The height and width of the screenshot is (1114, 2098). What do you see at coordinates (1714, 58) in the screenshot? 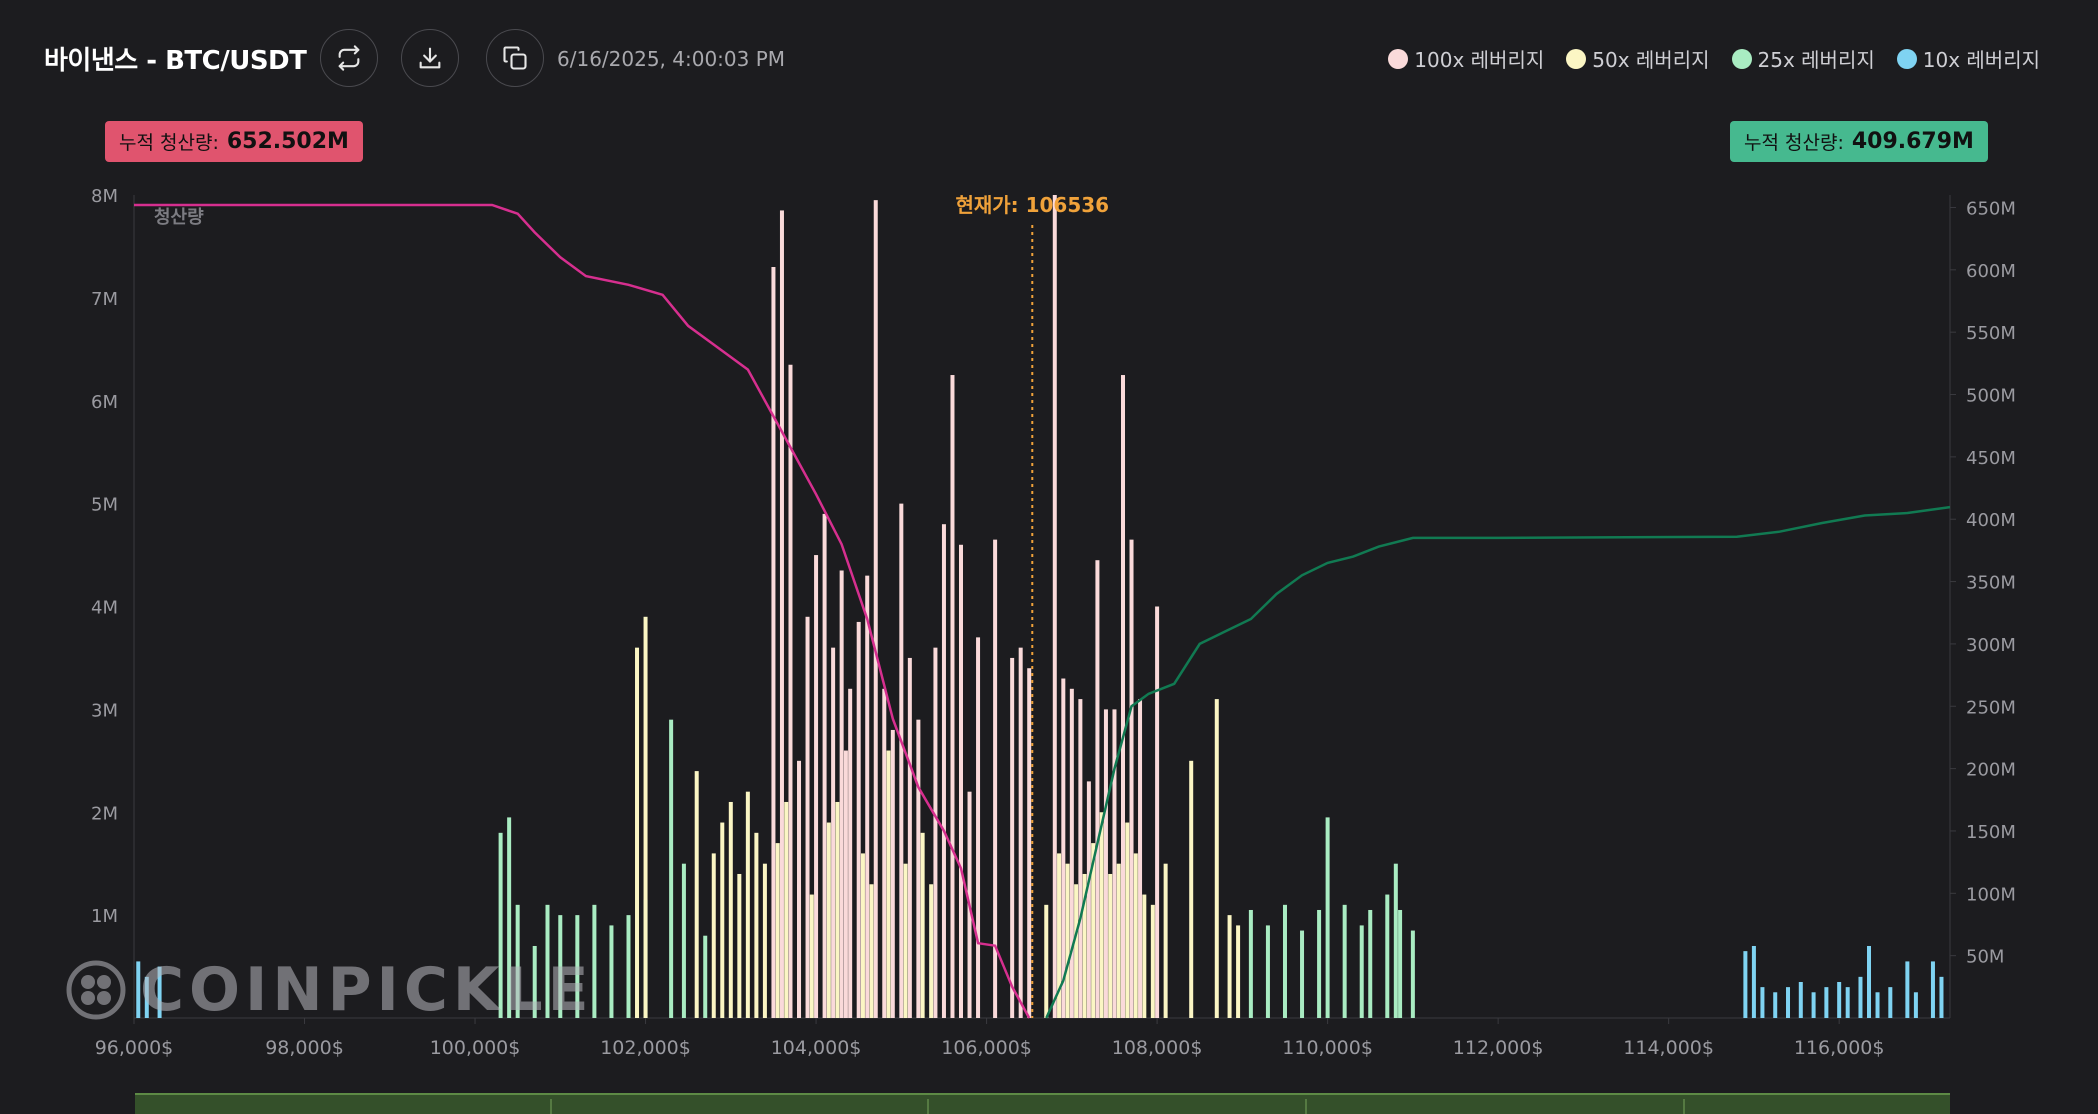
I see `legend: 100x 레버리지 50x 레버리지 25x 레버리지 10x 레버리지` at bounding box center [1714, 58].